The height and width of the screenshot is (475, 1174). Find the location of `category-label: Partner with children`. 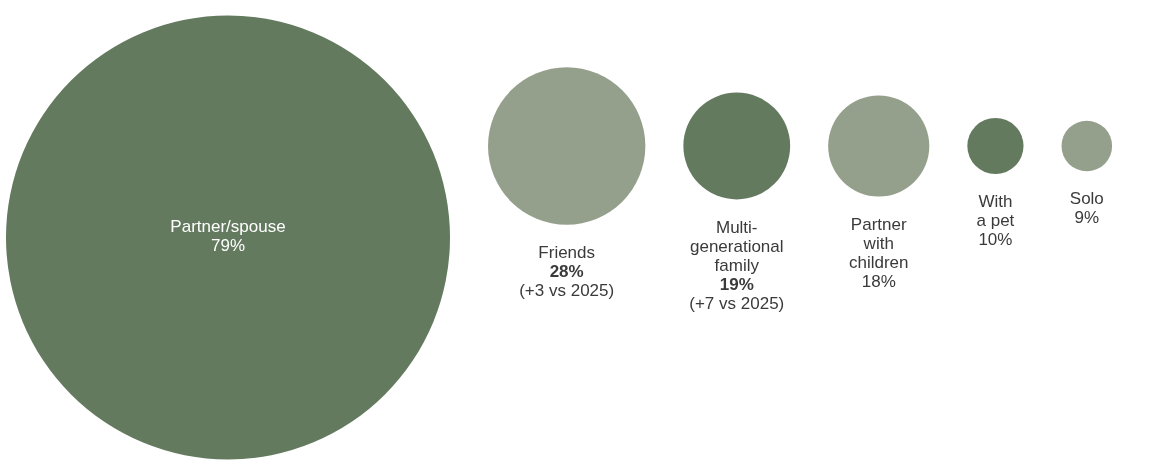

category-label: Partner with children is located at coordinates (878, 243).